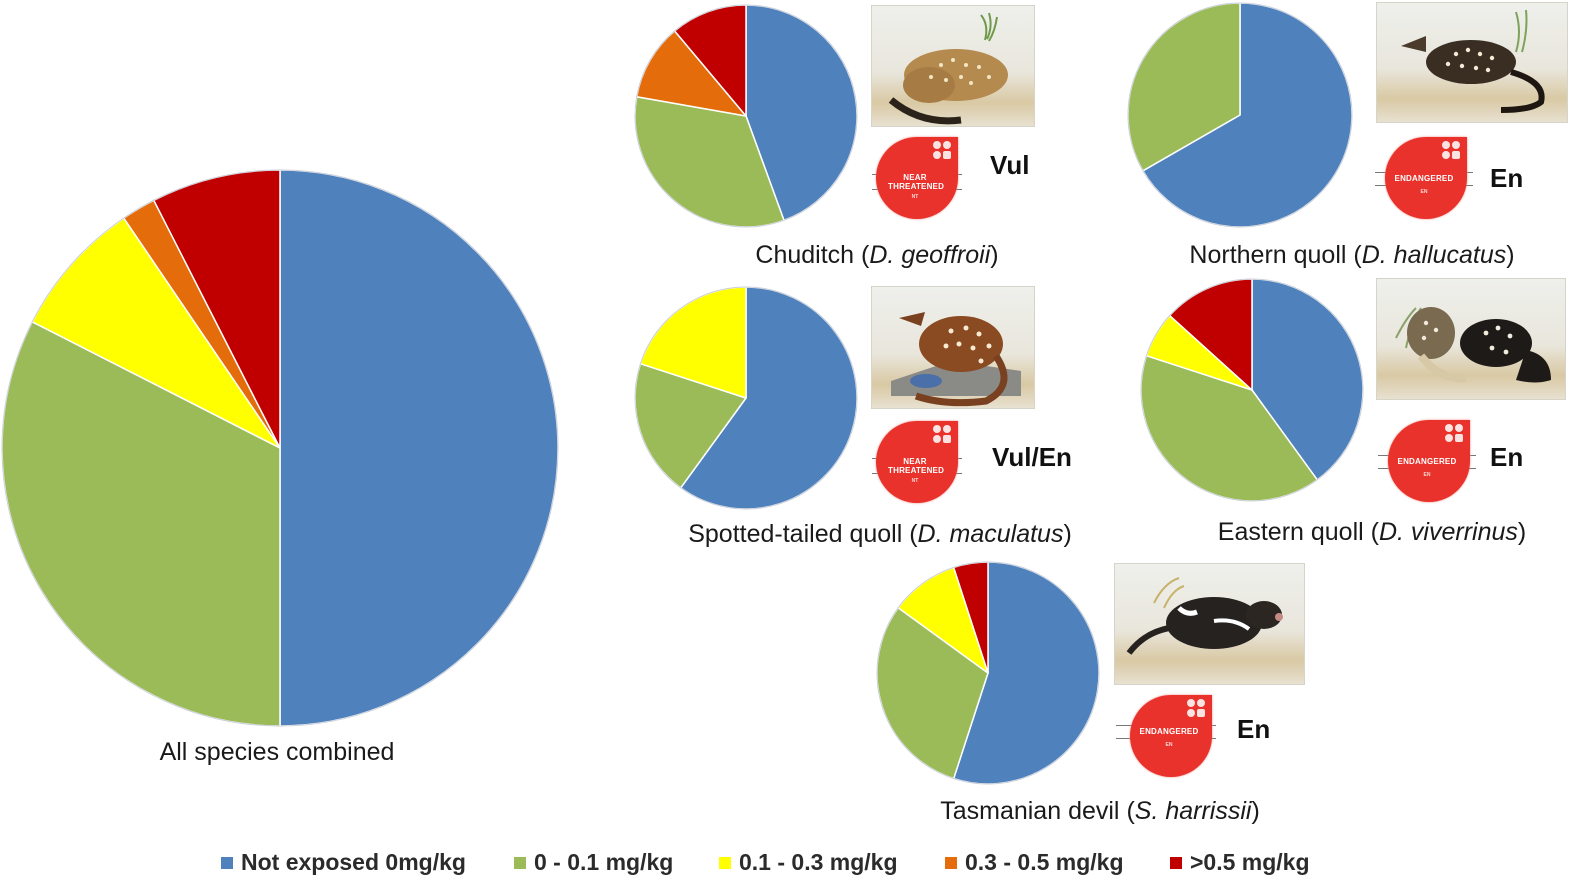  What do you see at coordinates (277, 752) in the screenshot?
I see `label-all-species: All species combined` at bounding box center [277, 752].